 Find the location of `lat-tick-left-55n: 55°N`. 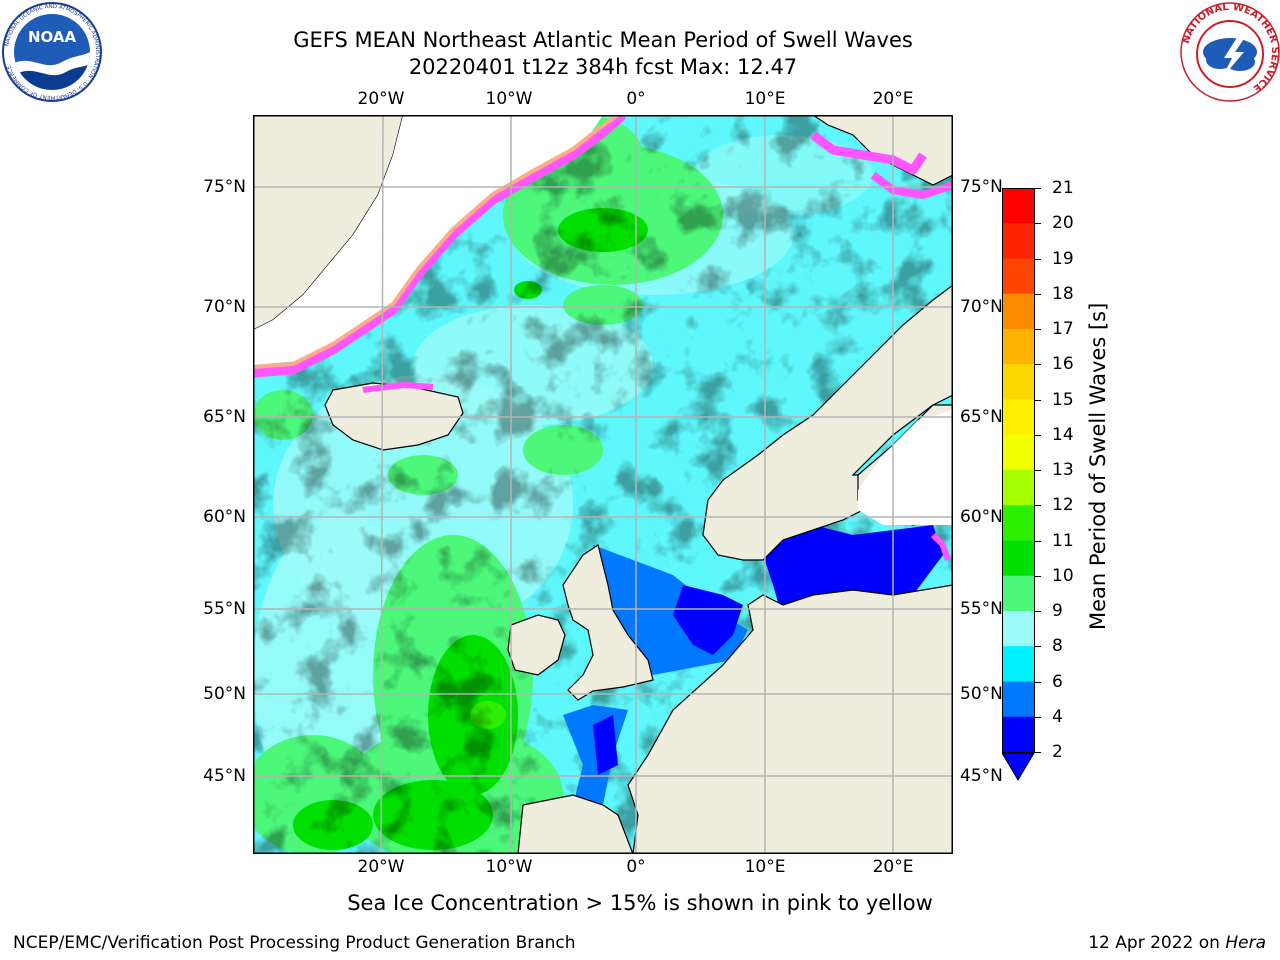

lat-tick-left-55n: 55°N is located at coordinates (224, 609).